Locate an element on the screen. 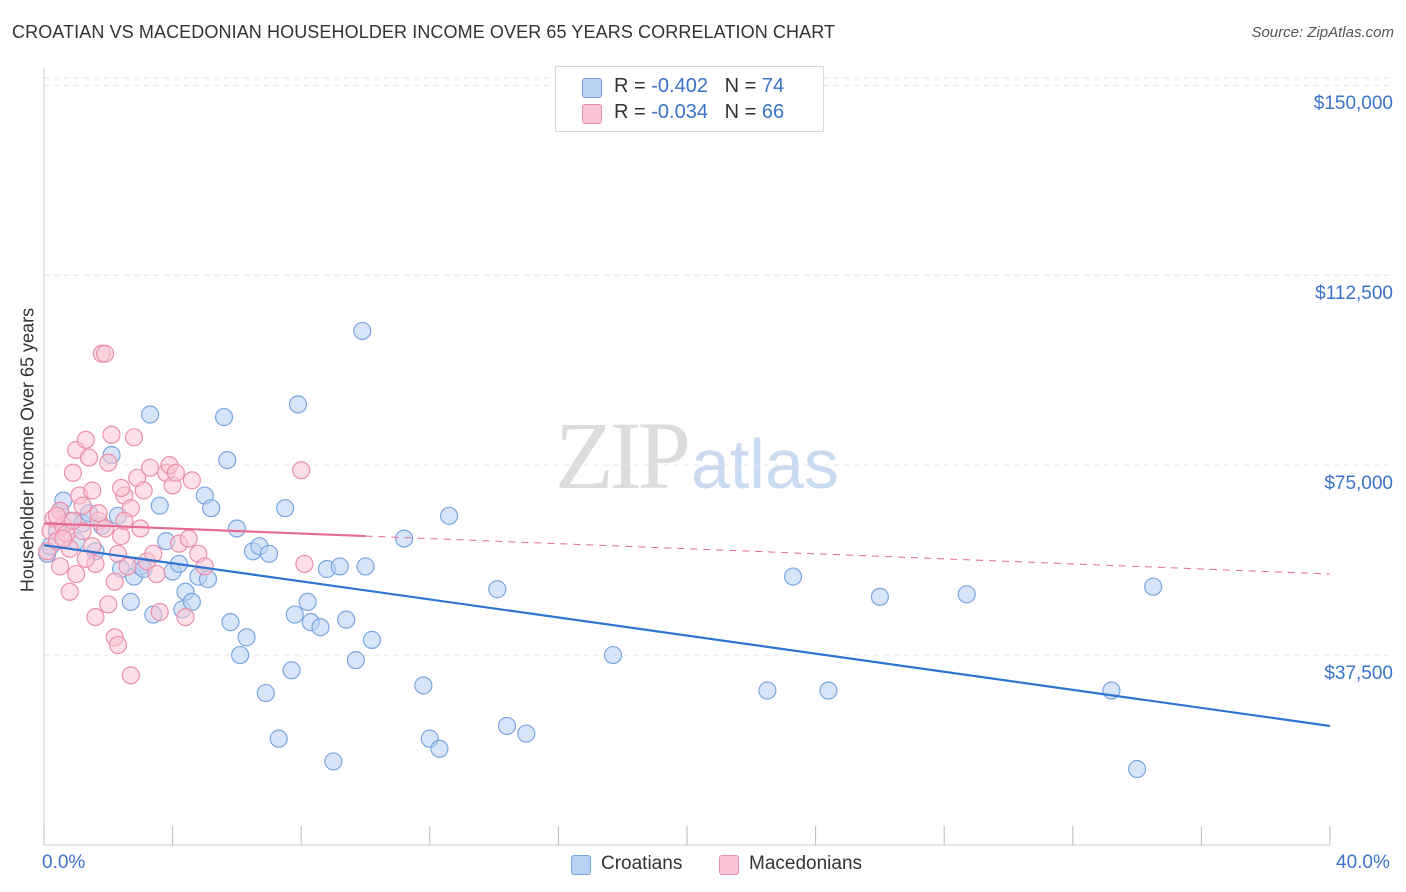 This screenshot has width=1406, height=892. croatians-legend-swatch is located at coordinates (581, 865).